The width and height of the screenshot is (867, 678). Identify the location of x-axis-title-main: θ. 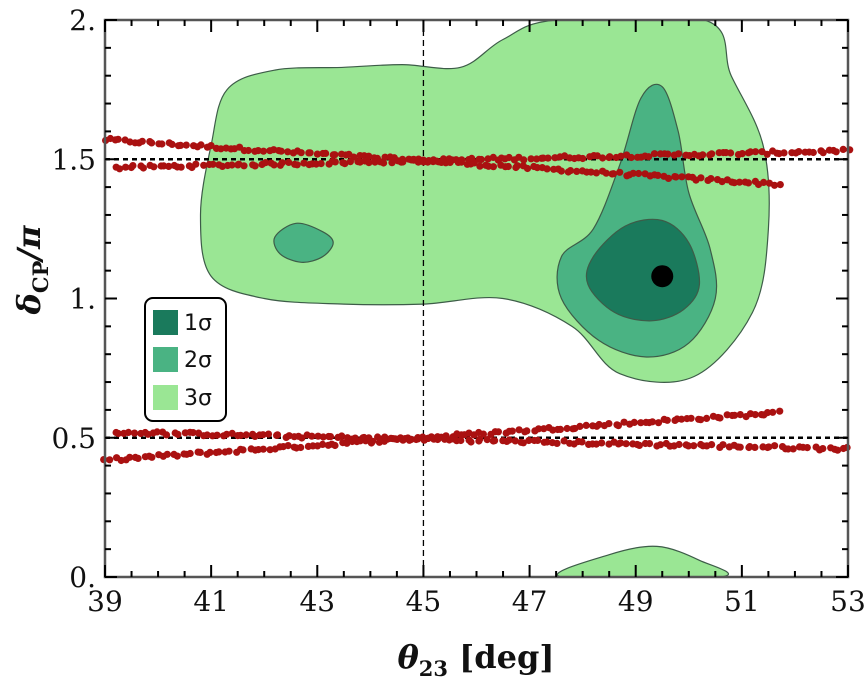
(408, 657).